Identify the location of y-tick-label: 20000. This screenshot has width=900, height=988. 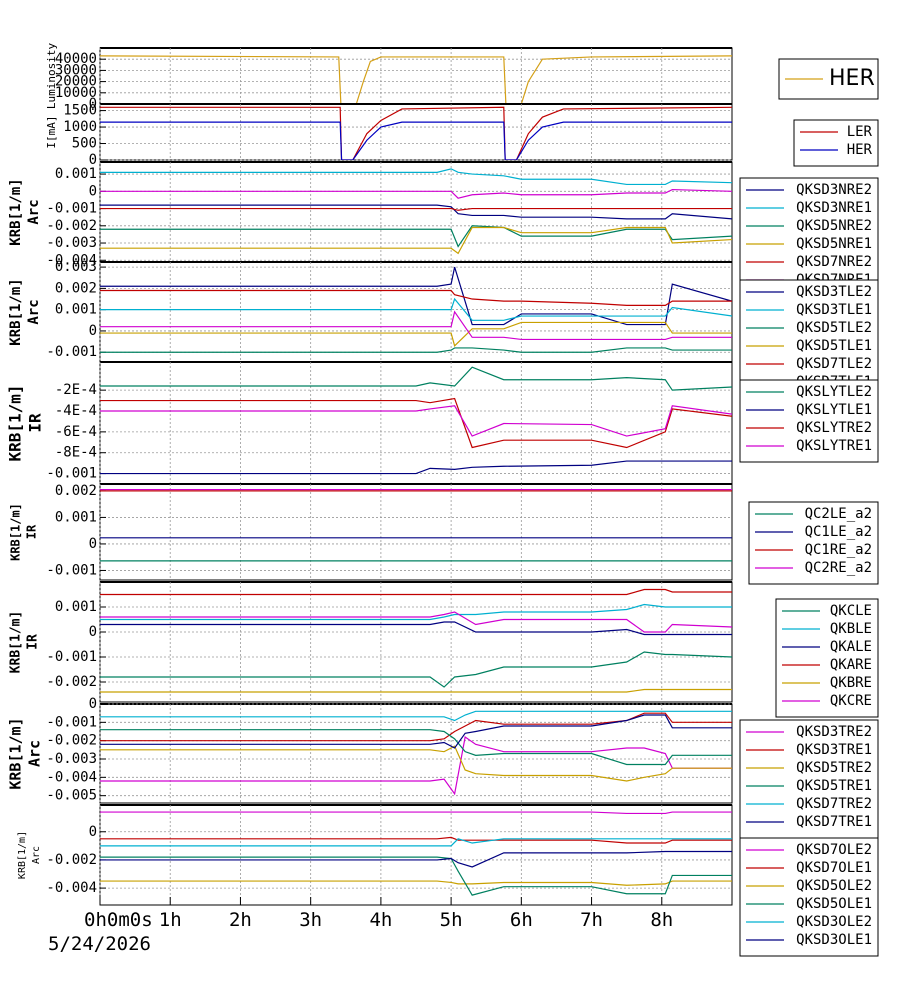
(76, 82).